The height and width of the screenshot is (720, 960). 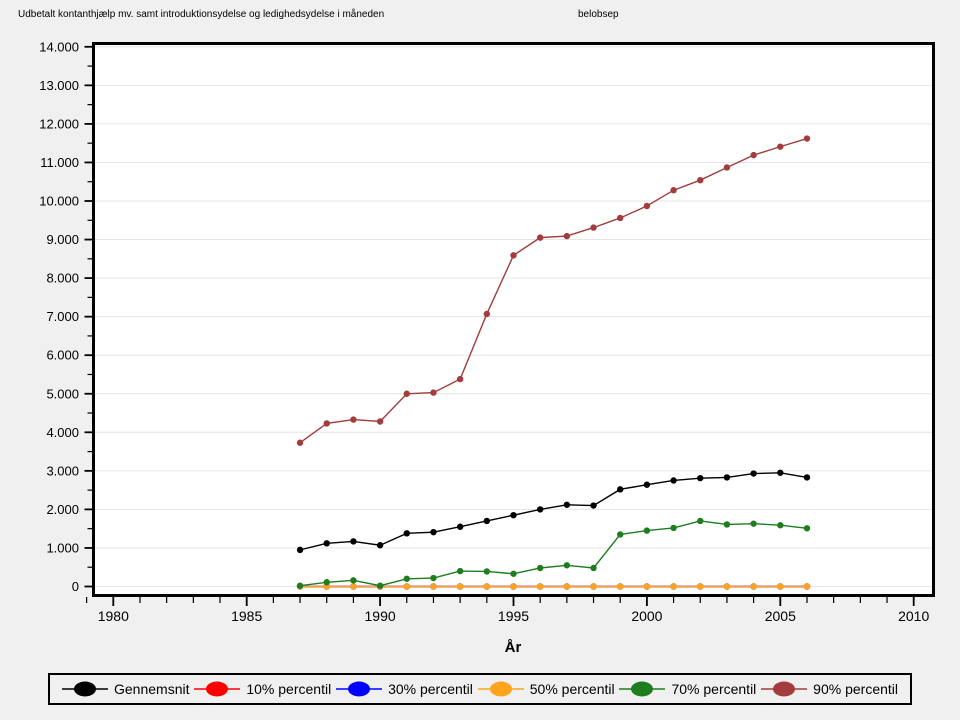 What do you see at coordinates (780, 616) in the screenshot?
I see `x-tick-label: 2005` at bounding box center [780, 616].